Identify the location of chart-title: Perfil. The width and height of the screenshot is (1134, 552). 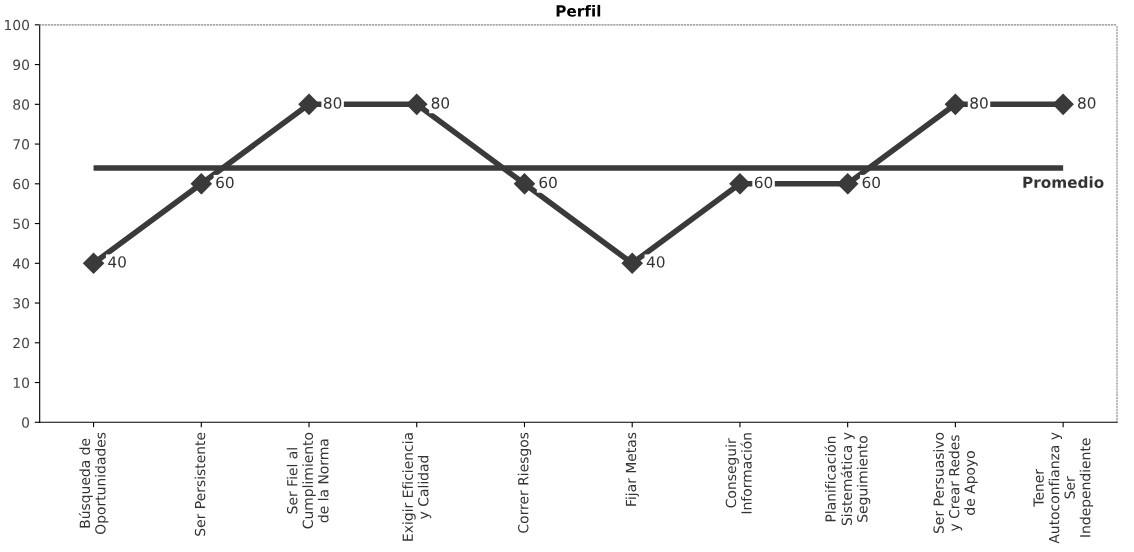
(578, 10).